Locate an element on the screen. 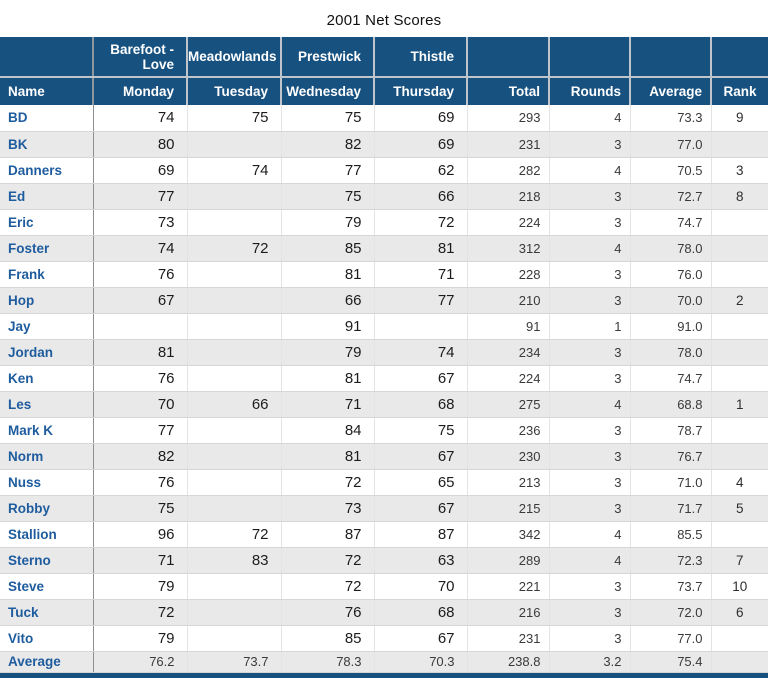 The width and height of the screenshot is (768, 678). table-row: Tuck 72 76 68 216 3 72.0 6 is located at coordinates (384, 612).